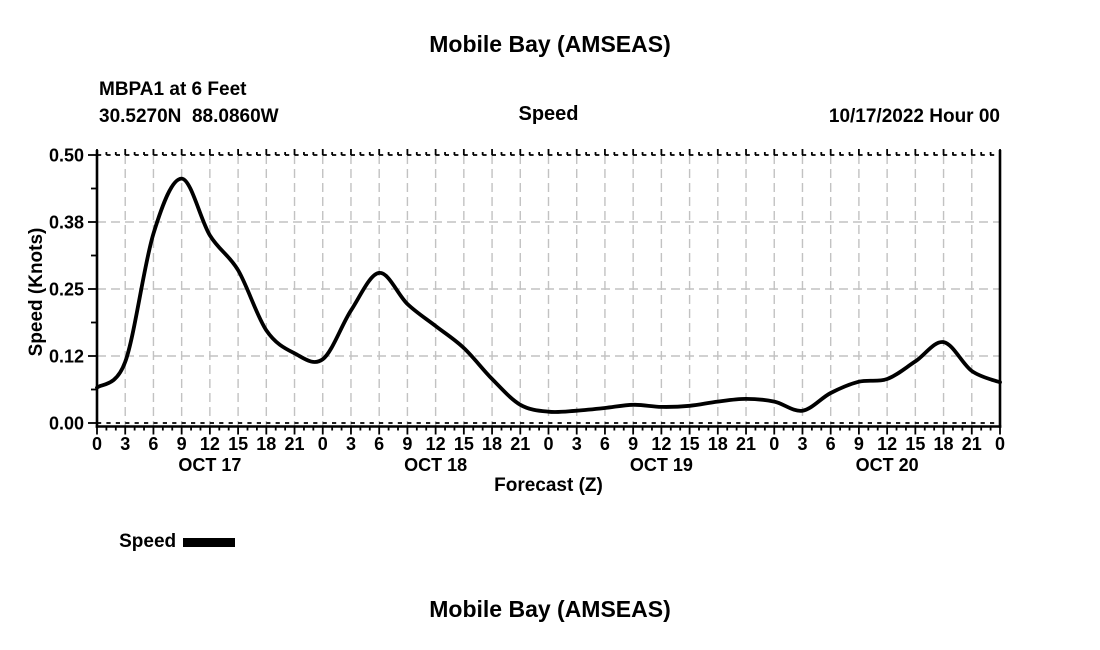 The image size is (1100, 650). What do you see at coordinates (189, 116) in the screenshot?
I see `coordinates-label: 30.5270N 88.0860W` at bounding box center [189, 116].